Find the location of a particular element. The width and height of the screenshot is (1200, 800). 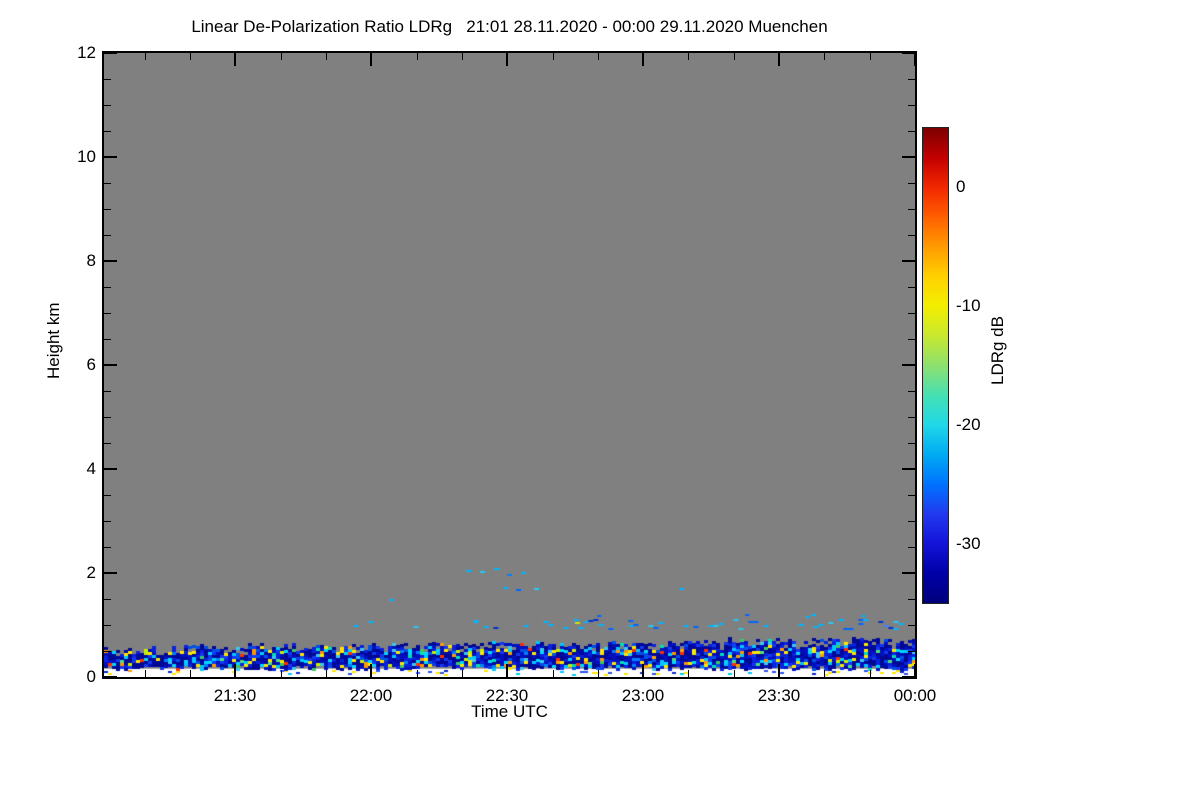

colorbar-gradient is located at coordinates (935, 365).